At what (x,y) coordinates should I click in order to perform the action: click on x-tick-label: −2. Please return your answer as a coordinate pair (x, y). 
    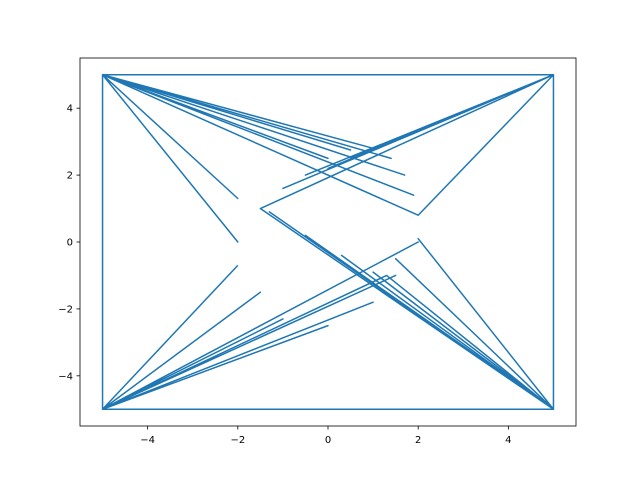
    Looking at the image, I should click on (237, 440).